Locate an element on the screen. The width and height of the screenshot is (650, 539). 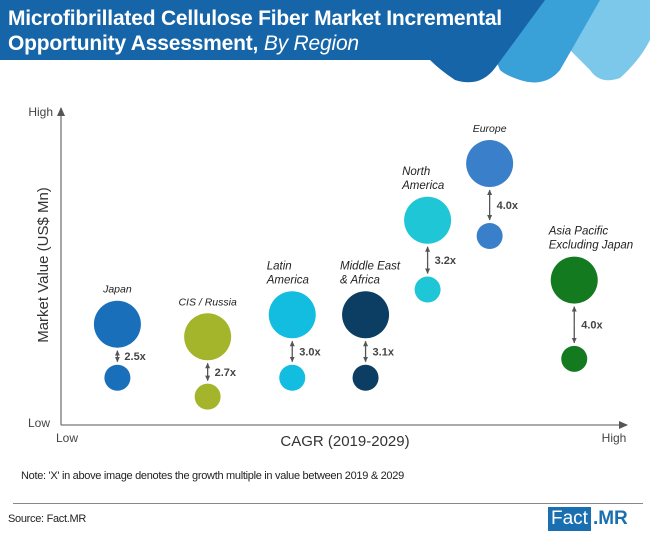
bubble-2029-cis-russia is located at coordinates (208, 337).